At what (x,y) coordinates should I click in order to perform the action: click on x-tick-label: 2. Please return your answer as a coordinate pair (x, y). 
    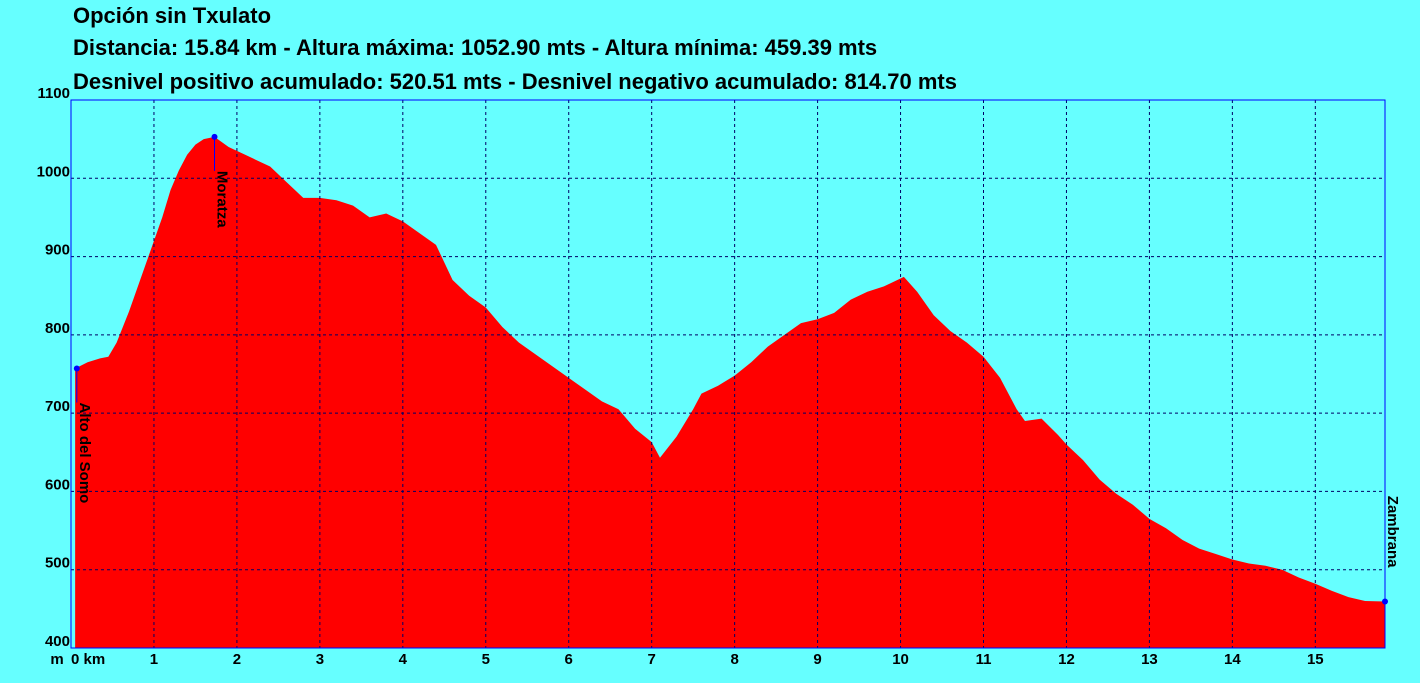
    Looking at the image, I should click on (237, 659).